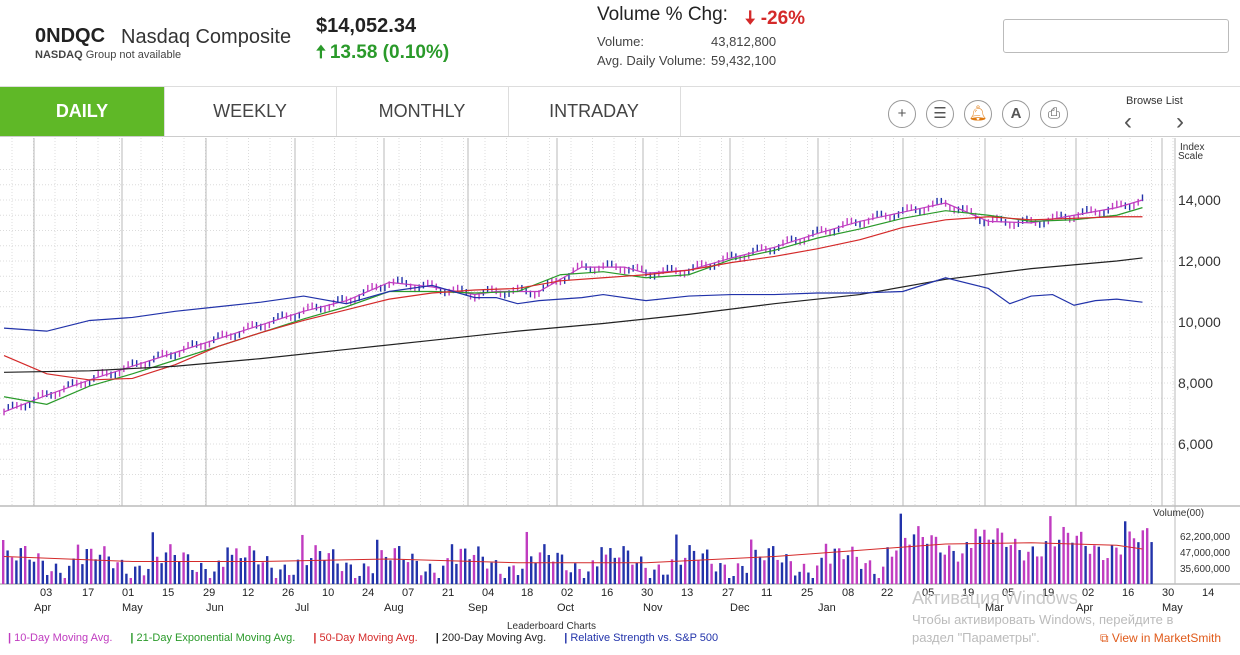 The width and height of the screenshot is (1240, 655). I want to click on marketsmith-icon: ⧉, so click(1106, 638).